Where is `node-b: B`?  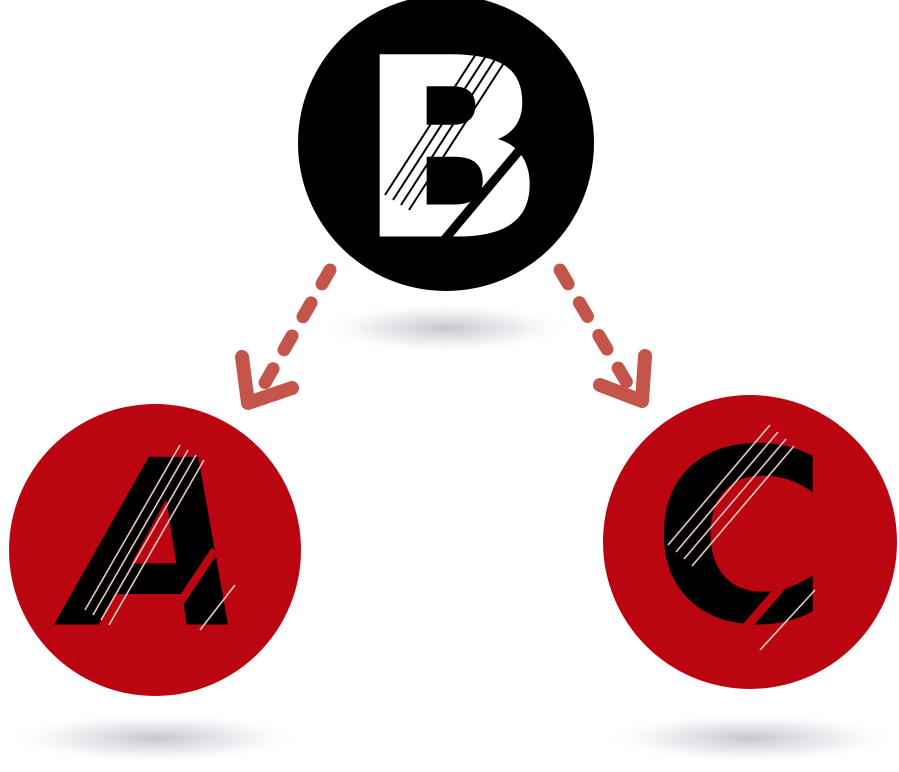
node-b: B is located at coordinates (446, 148).